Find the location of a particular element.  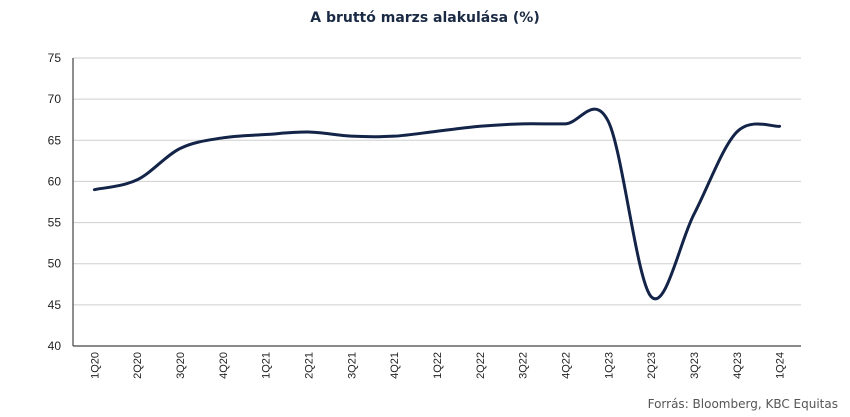

y-tick-label: 45 is located at coordinates (55, 305).